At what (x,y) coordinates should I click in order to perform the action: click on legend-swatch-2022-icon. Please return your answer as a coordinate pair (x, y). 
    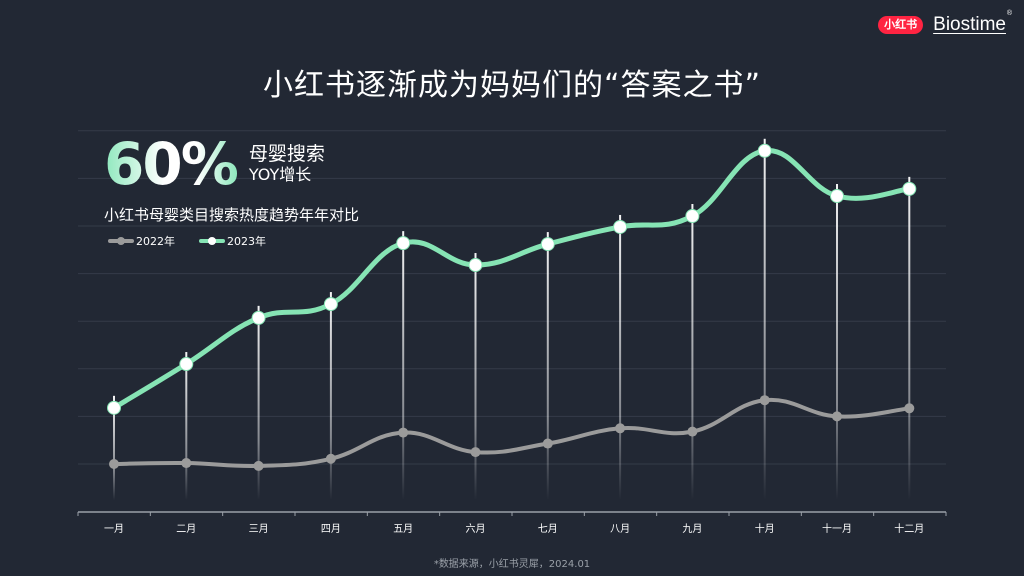
    Looking at the image, I should click on (121, 241).